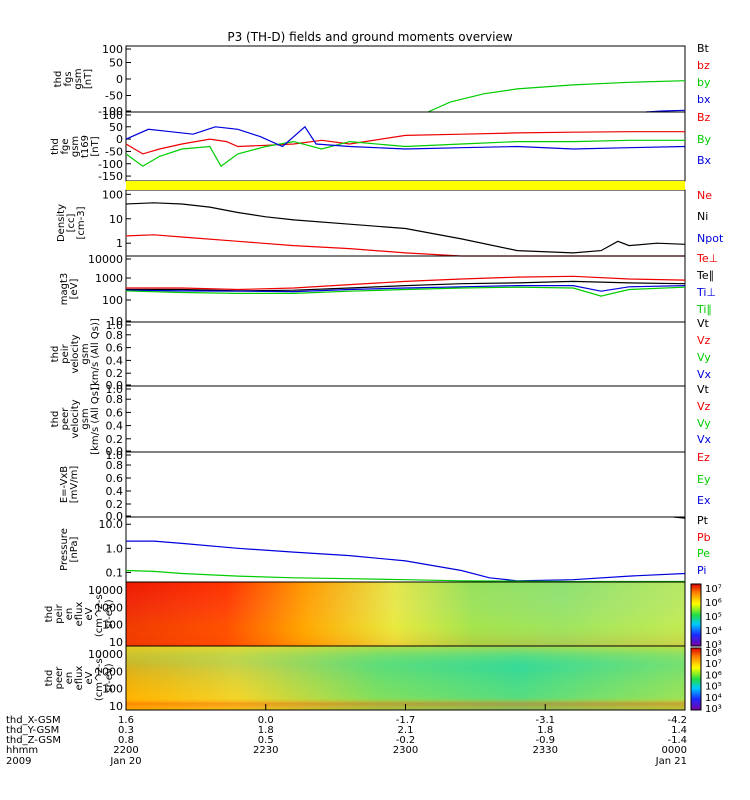 The width and height of the screenshot is (750, 800). What do you see at coordinates (702, 216) in the screenshot?
I see `legend-entry: Ni` at bounding box center [702, 216].